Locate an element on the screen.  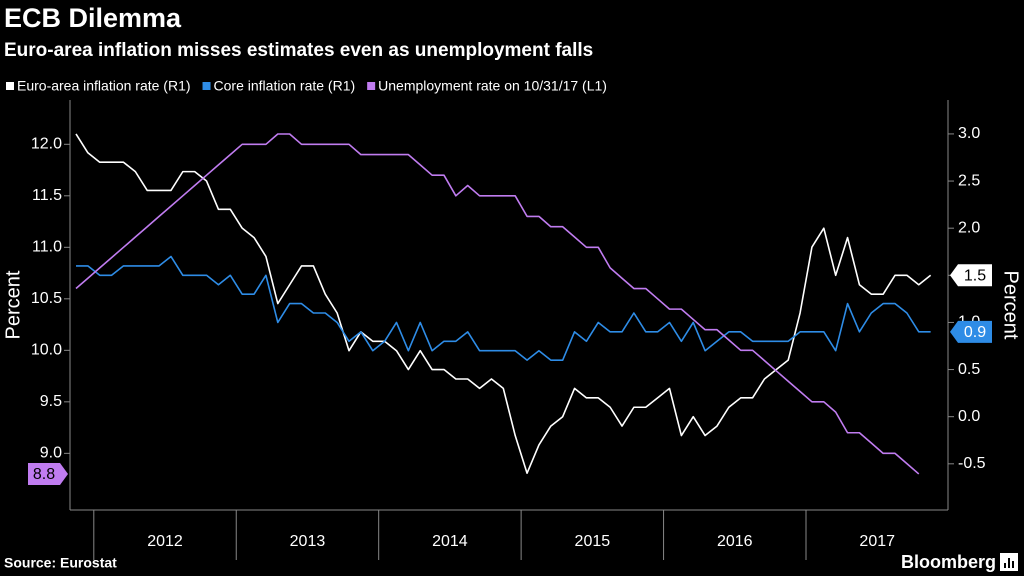
y-tick-label: 9.0 is located at coordinates (51, 453).